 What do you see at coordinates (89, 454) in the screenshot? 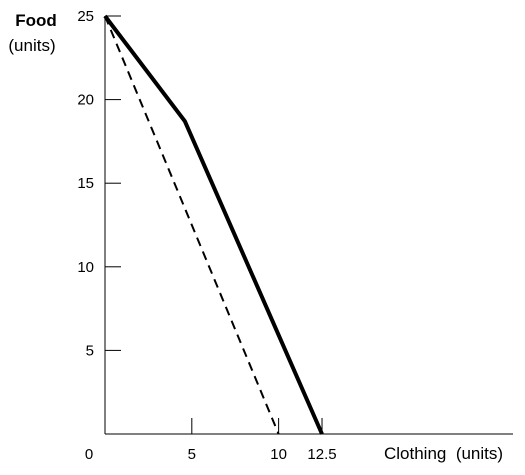
I see `origin-label: 0` at bounding box center [89, 454].